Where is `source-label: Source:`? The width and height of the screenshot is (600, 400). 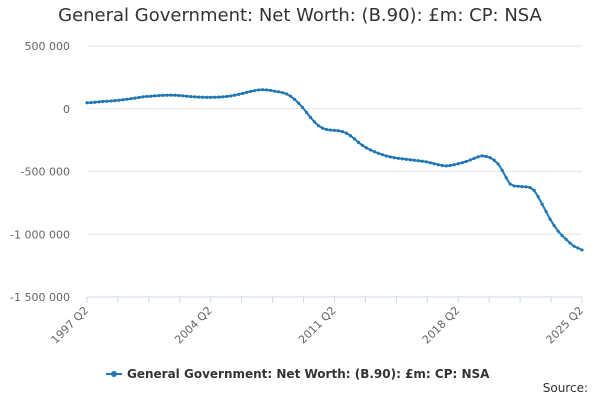
source-label: Source: is located at coordinates (565, 388).